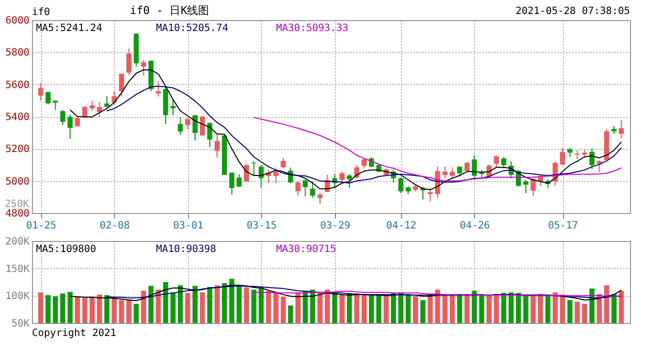  Describe the element at coordinates (17, 182) in the screenshot. I see `y-tick-label: 5000` at that location.